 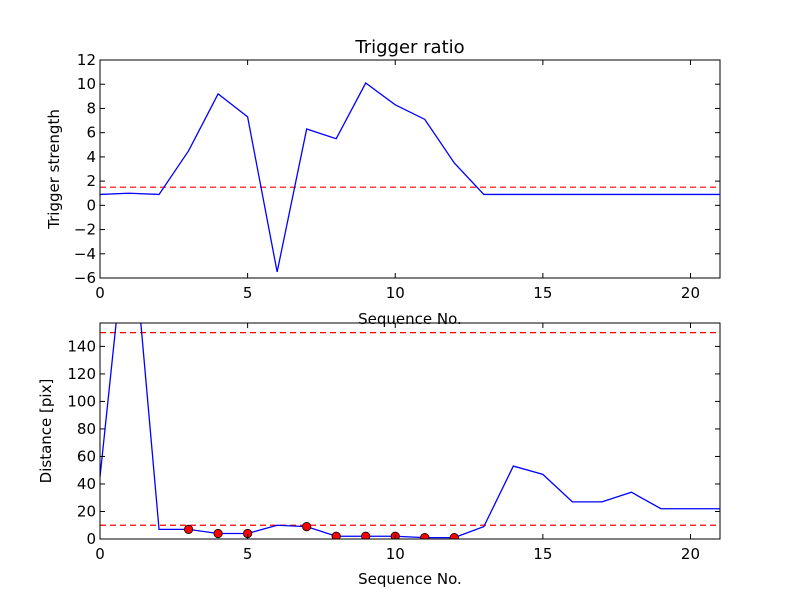 I want to click on y-tick-label: −2, so click(x=85, y=230).